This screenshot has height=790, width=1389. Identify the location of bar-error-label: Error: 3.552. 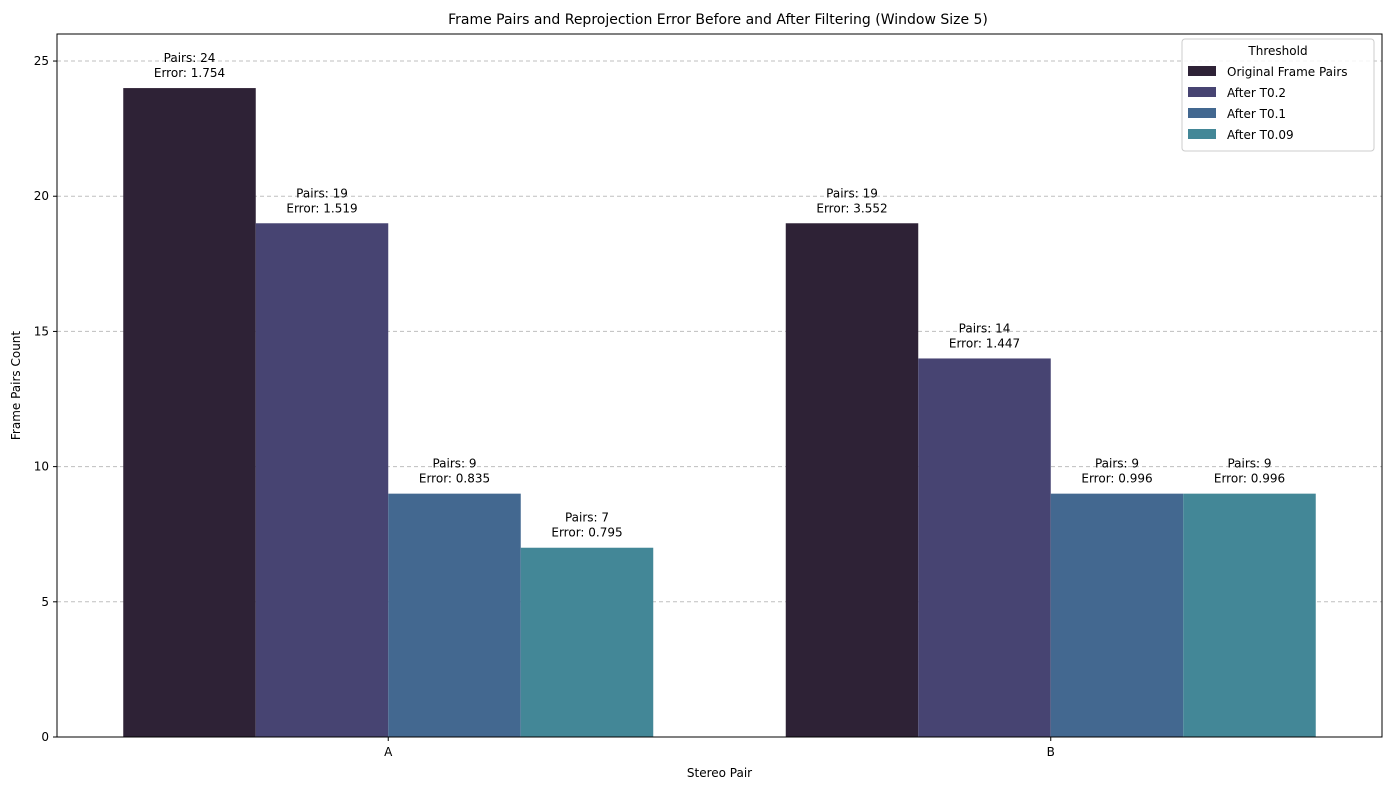
(851, 208).